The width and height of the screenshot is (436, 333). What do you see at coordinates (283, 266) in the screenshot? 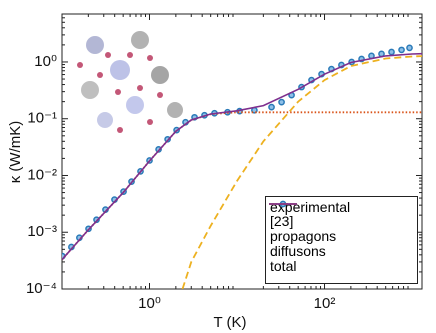
I see `legend-label: total` at bounding box center [283, 266].